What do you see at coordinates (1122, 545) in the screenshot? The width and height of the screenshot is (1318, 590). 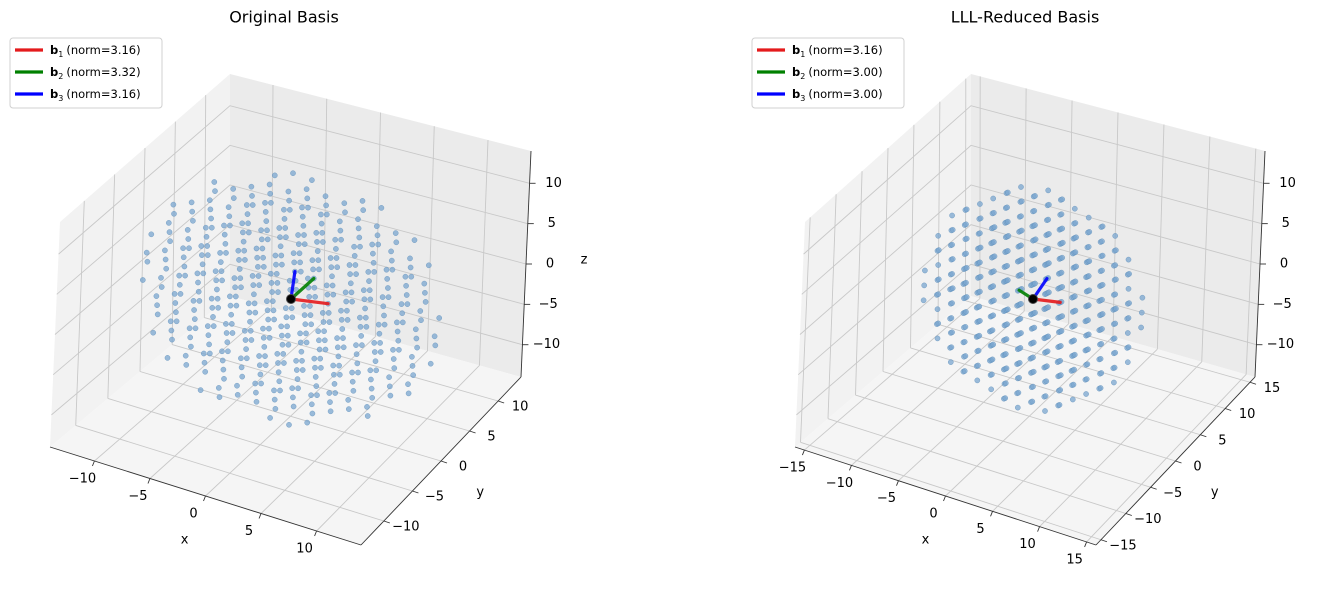 I see `y-tick-label: −15` at bounding box center [1122, 545].